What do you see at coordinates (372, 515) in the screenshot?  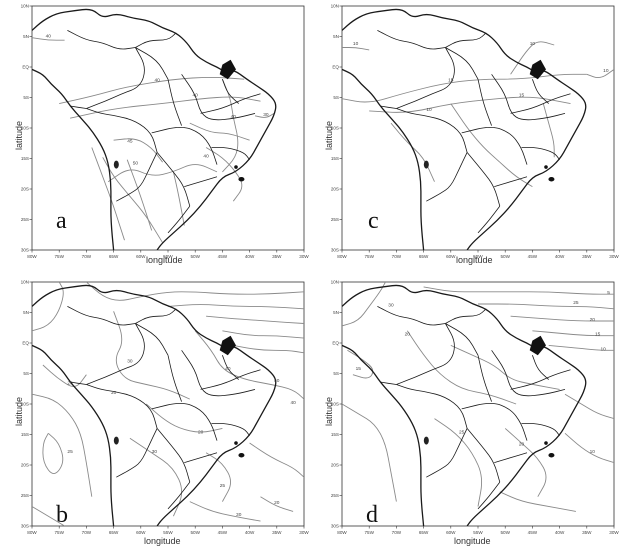 I see `panel-letter: d` at bounding box center [372, 515].